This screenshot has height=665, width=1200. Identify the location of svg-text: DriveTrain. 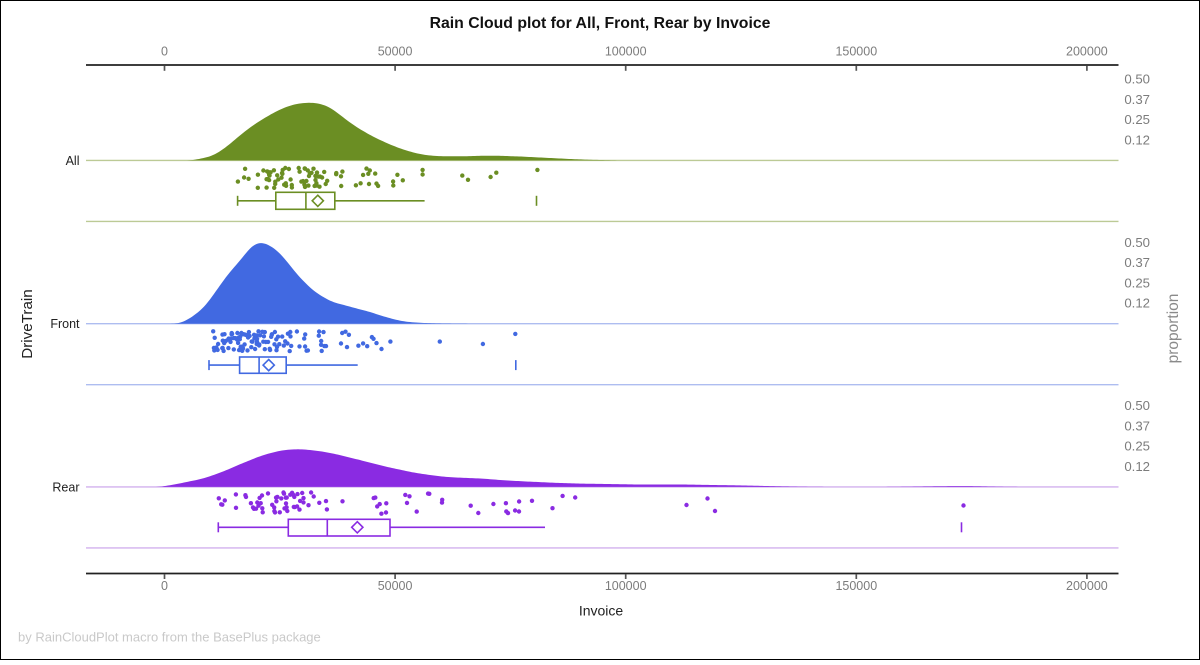
(27, 323).